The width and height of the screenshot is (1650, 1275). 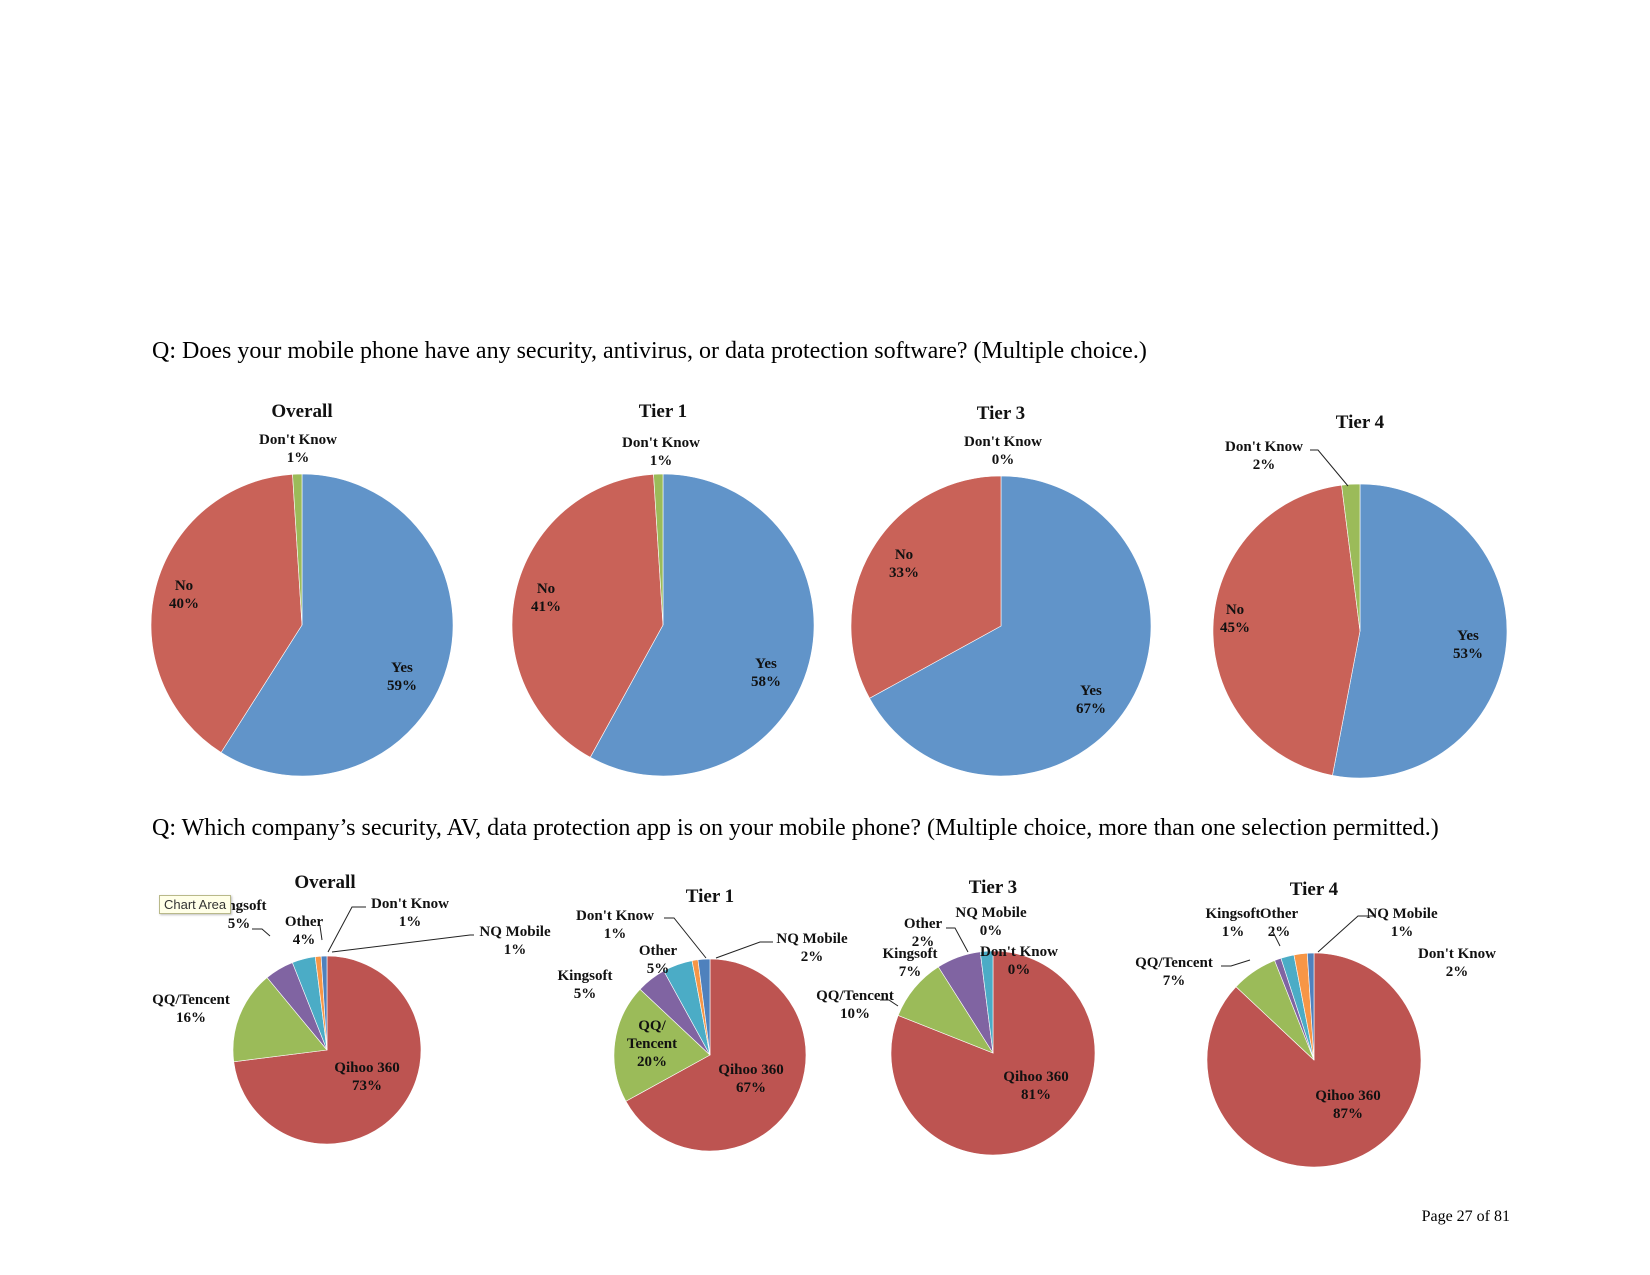 I want to click on slice-label-qq-tencent: QQ/Tencent 7%, so click(x=1174, y=972).